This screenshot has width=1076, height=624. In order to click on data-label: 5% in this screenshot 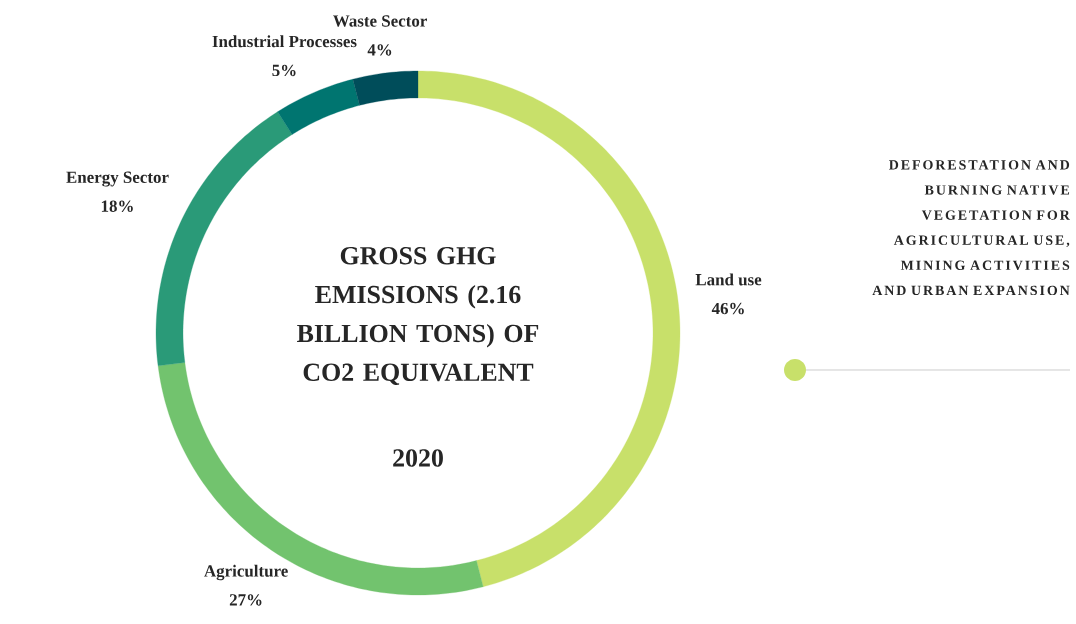, I will do `click(284, 70)`.